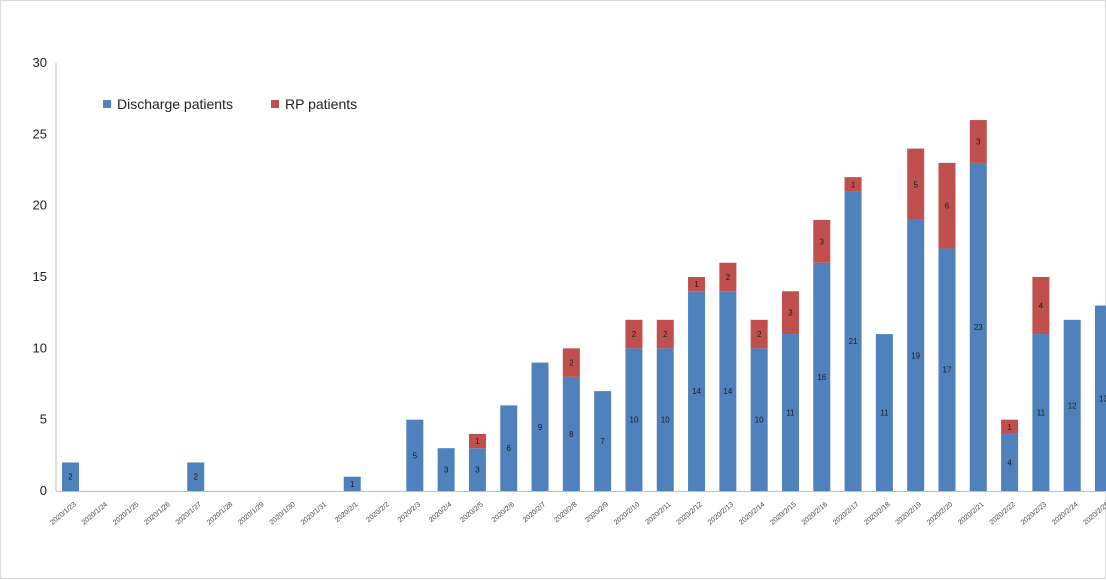 The height and width of the screenshot is (580, 1106). What do you see at coordinates (230, 104) in the screenshot?
I see `legend: Discharge patients RP patients` at bounding box center [230, 104].